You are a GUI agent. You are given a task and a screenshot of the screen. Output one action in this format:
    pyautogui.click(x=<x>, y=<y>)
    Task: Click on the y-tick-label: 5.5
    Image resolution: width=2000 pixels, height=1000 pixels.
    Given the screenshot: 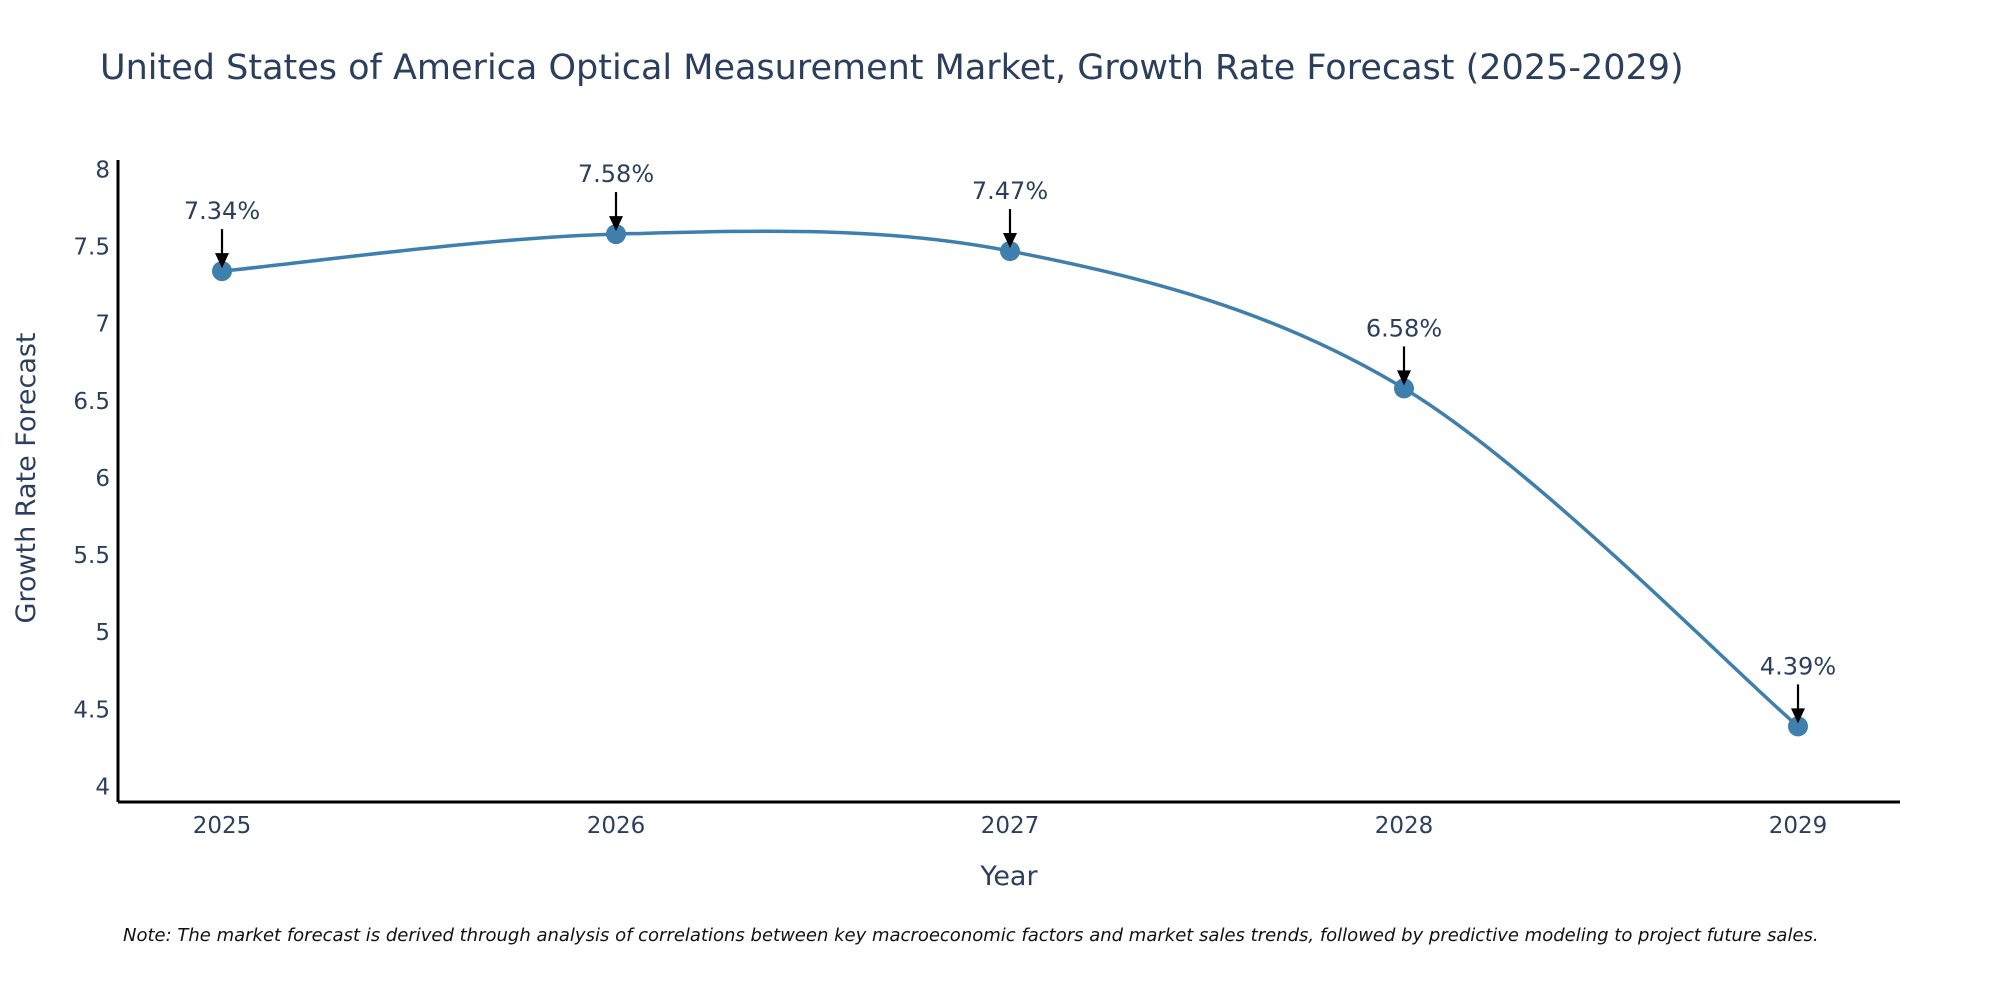 What is the action you would take?
    pyautogui.click(x=91, y=556)
    